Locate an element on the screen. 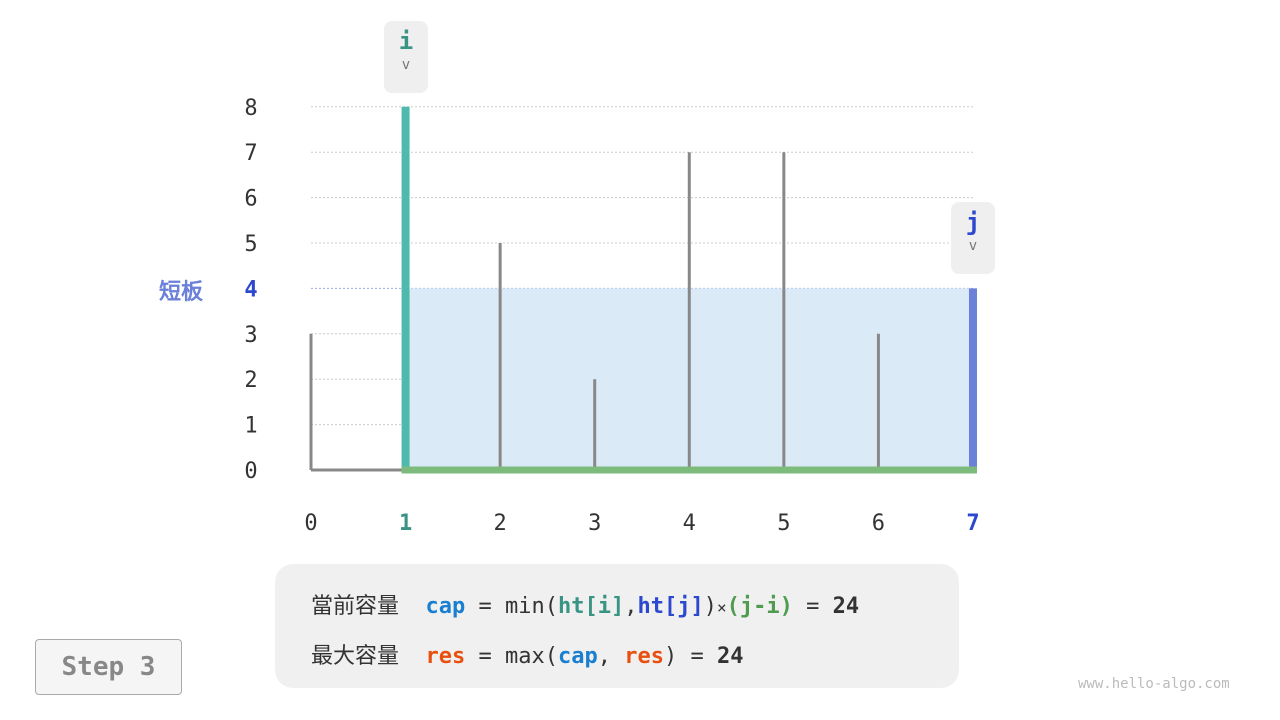  pointer-i: i v is located at coordinates (406, 57).